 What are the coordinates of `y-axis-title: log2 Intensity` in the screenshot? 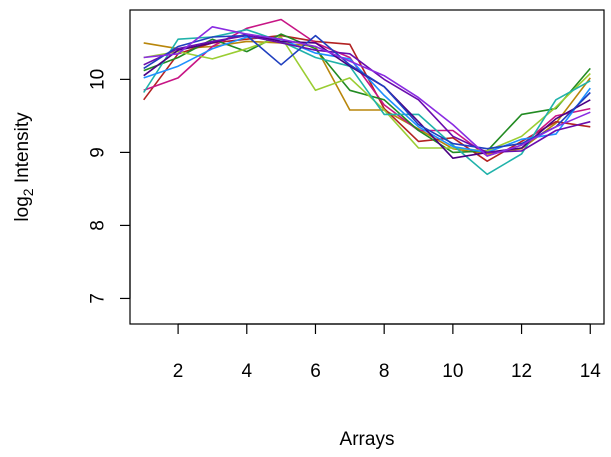 It's located at (24, 167).